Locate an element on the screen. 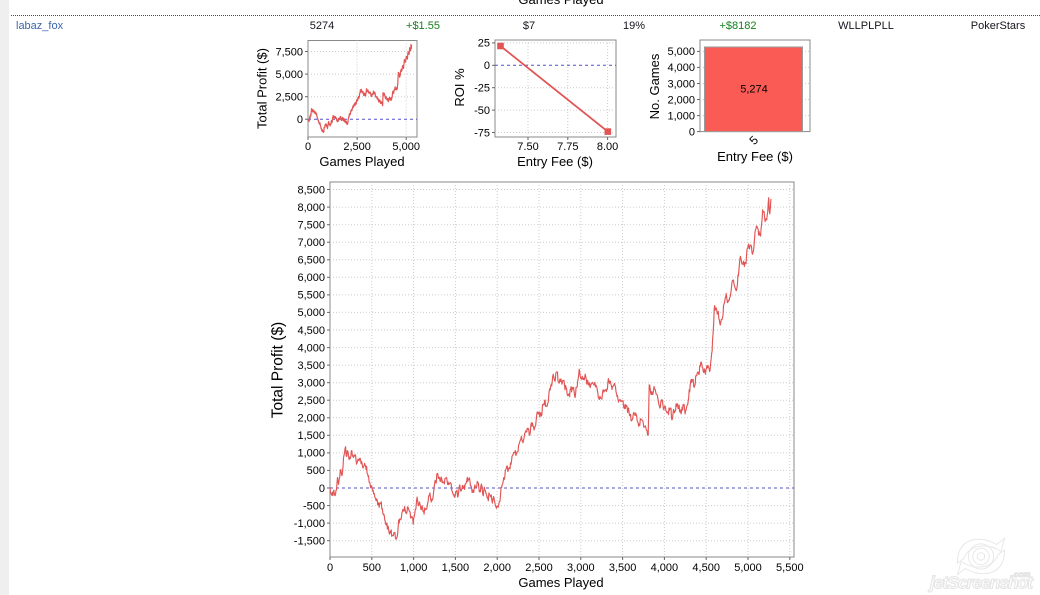 The image size is (1040, 595). svg-text: 5 is located at coordinates (753, 140).